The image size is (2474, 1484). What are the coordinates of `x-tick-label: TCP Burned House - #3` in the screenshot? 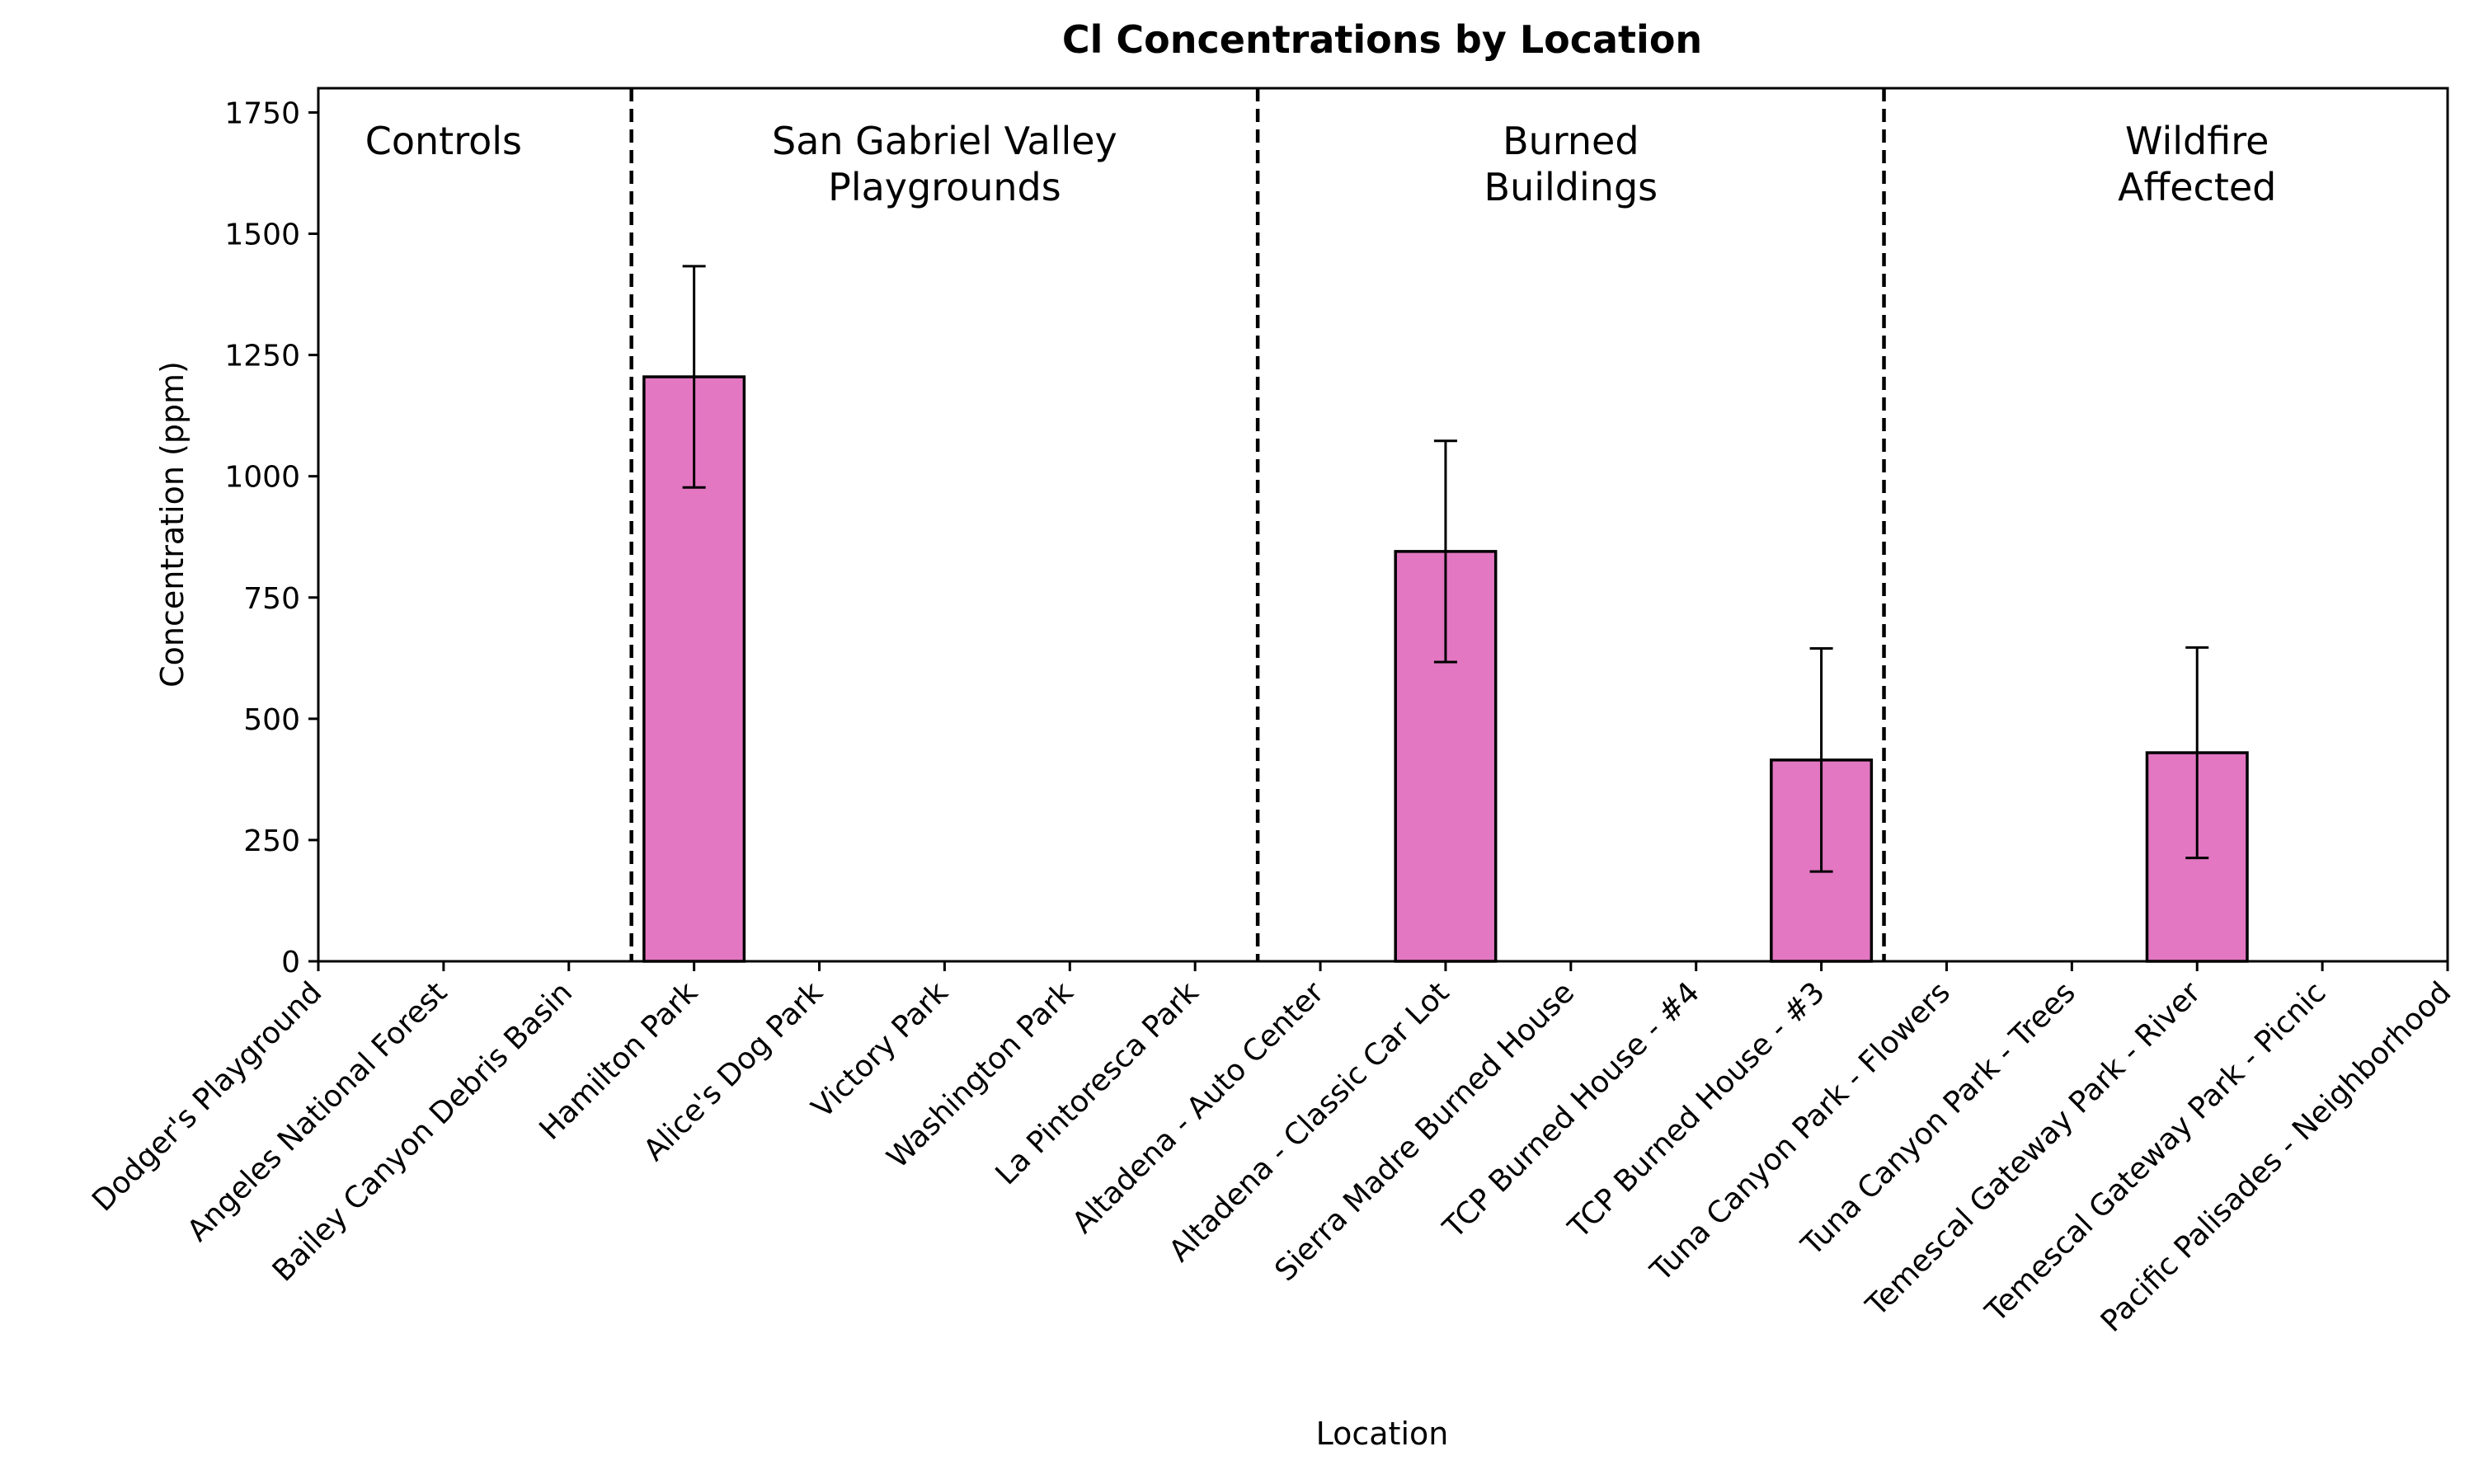 It's located at (1697, 1110).